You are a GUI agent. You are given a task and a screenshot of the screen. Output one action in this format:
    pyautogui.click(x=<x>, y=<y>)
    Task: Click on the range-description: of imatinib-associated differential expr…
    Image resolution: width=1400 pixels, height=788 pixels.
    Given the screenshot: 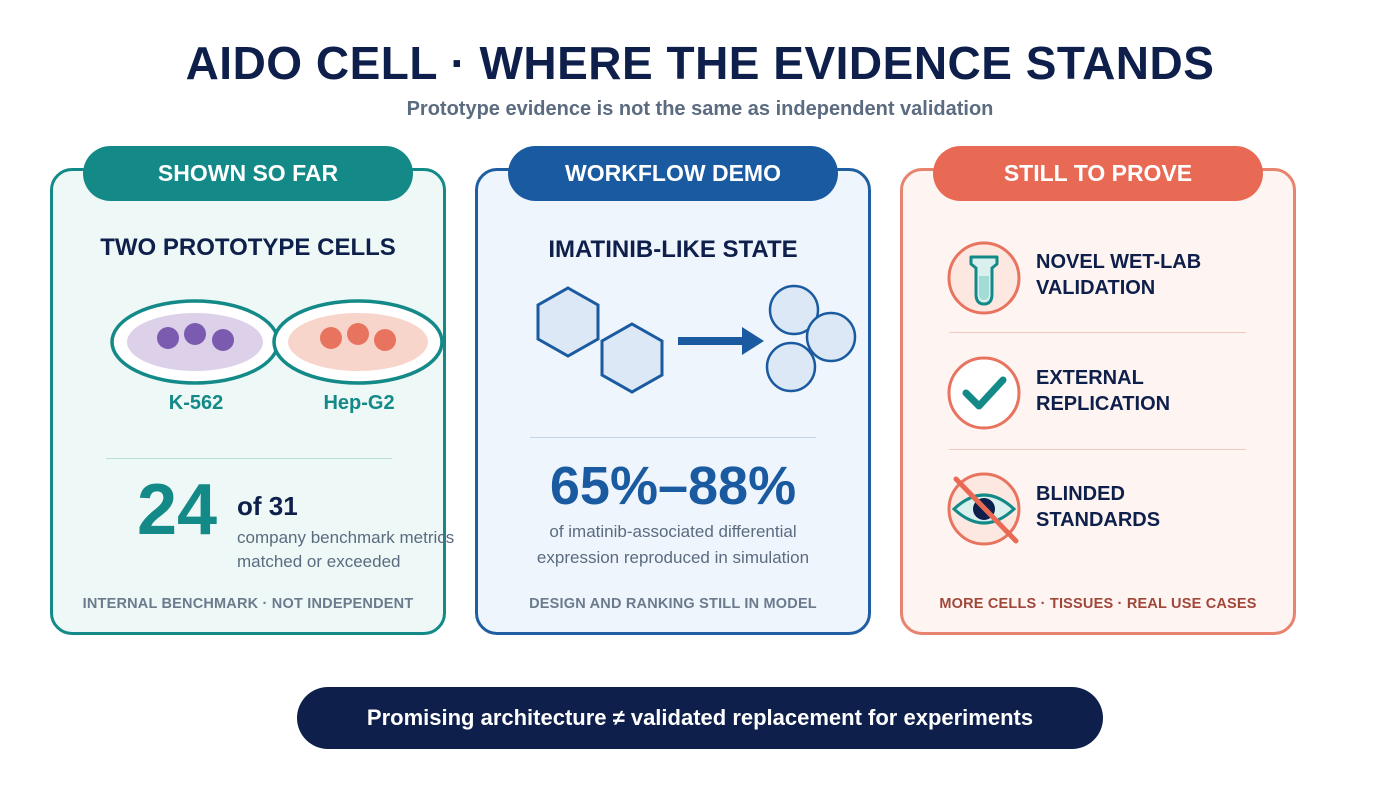 What is the action you would take?
    pyautogui.click(x=673, y=544)
    